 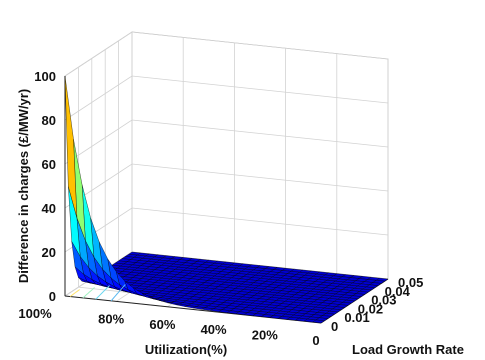 I want to click on y-tick-label: 0.01, so click(x=356, y=317).